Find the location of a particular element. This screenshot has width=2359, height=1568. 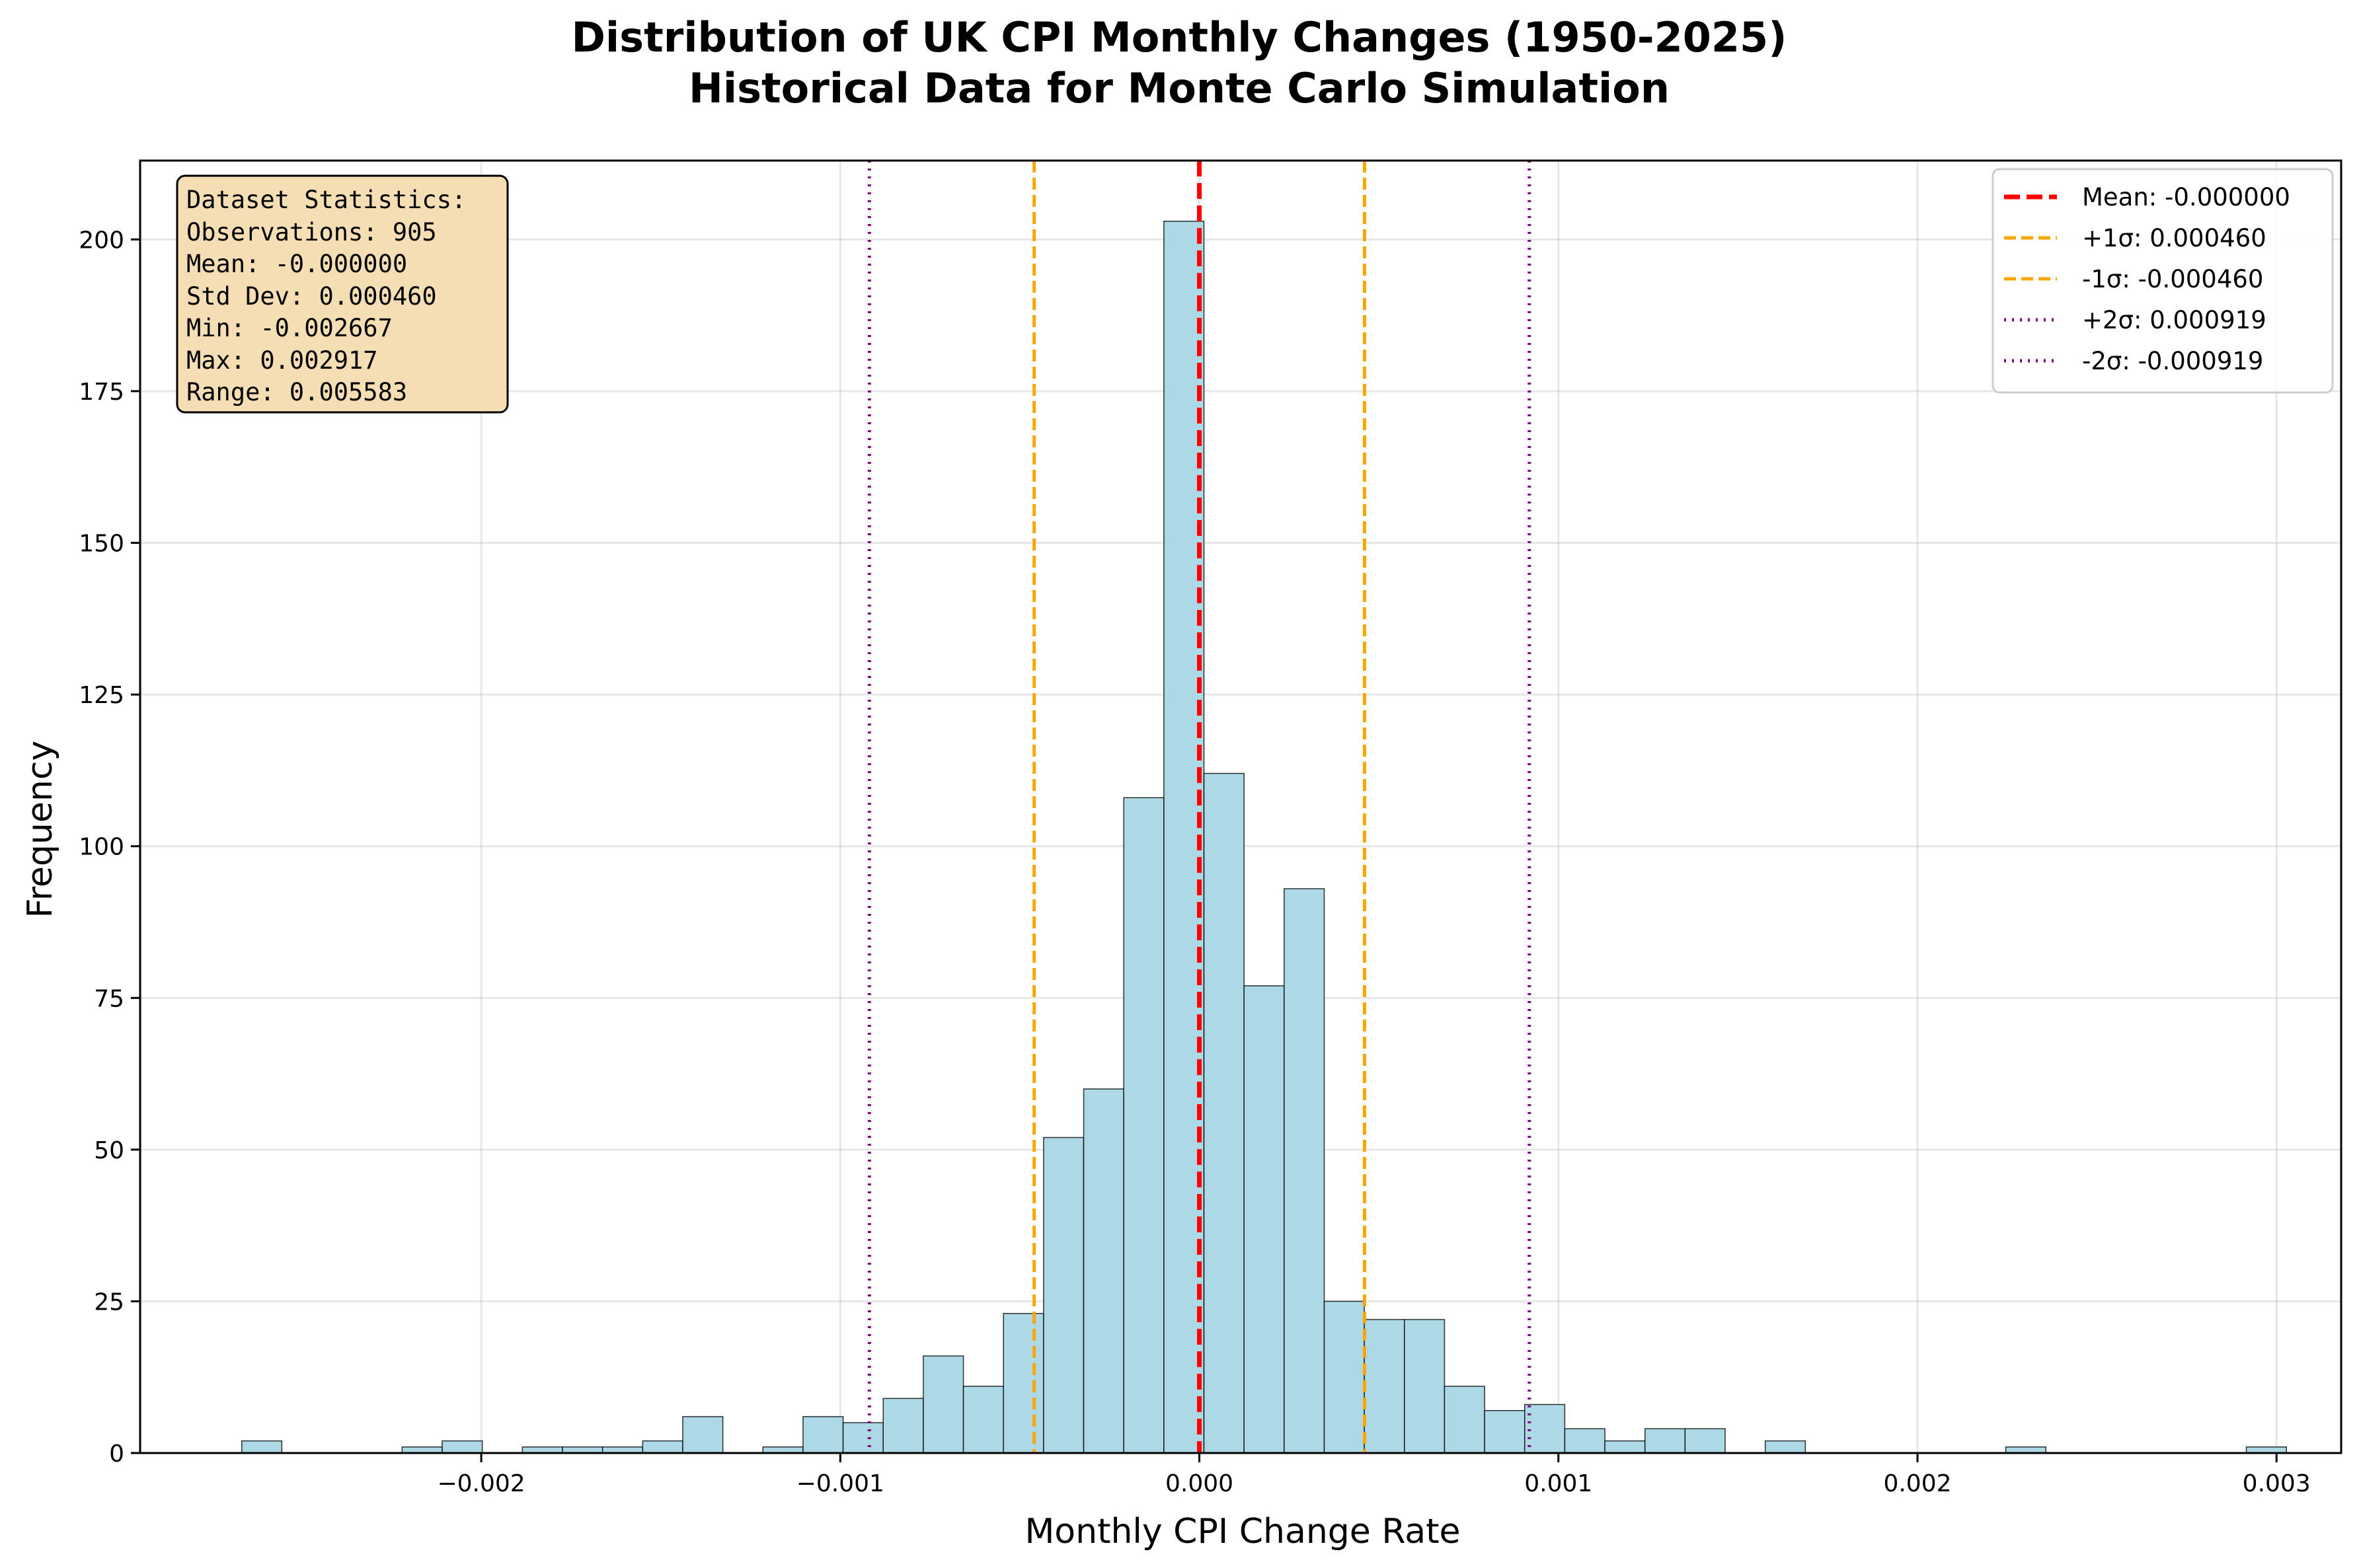

y-tick-label: 175 is located at coordinates (101, 392).